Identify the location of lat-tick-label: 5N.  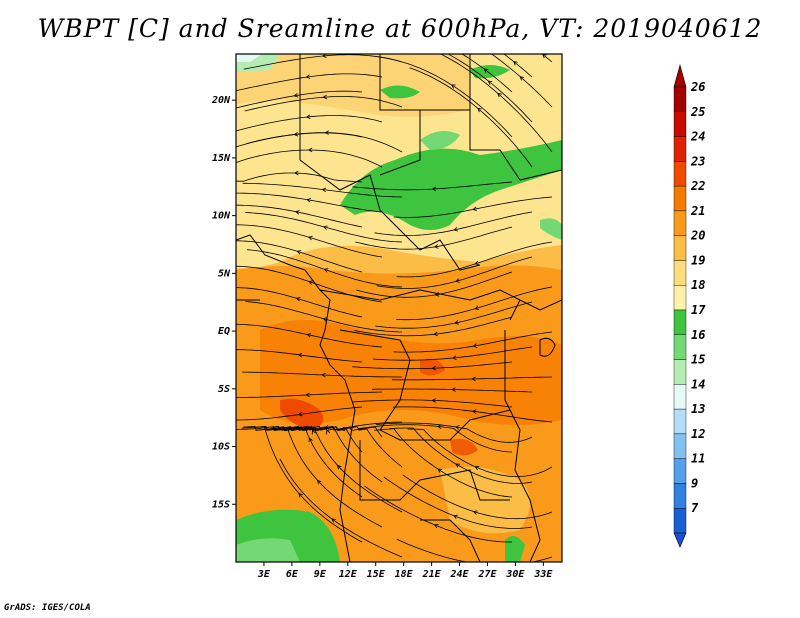
(224, 273).